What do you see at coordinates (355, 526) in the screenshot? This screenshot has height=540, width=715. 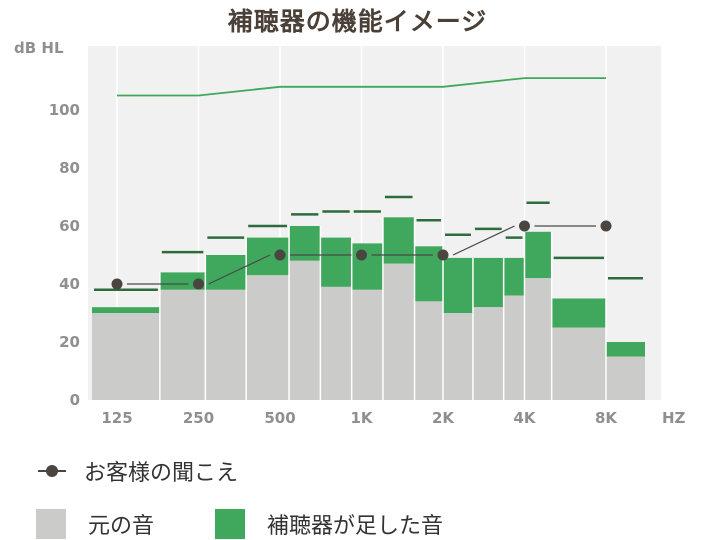 I see `legend-added-label: 補聴器が足した音` at bounding box center [355, 526].